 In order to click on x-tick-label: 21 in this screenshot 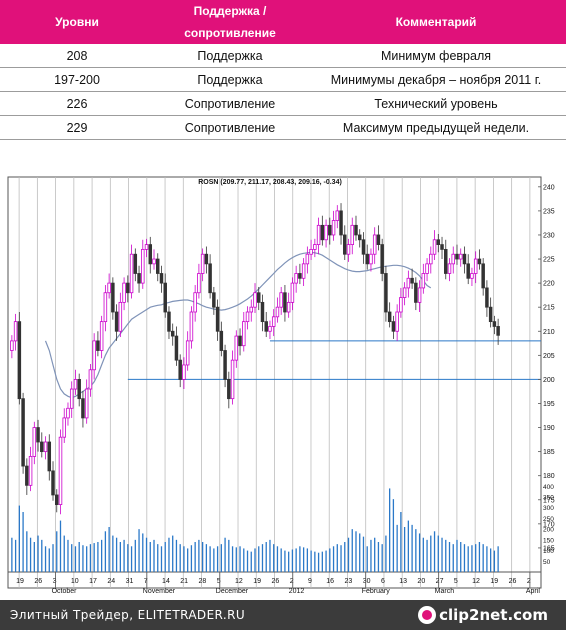, I will do `click(184, 581)`.